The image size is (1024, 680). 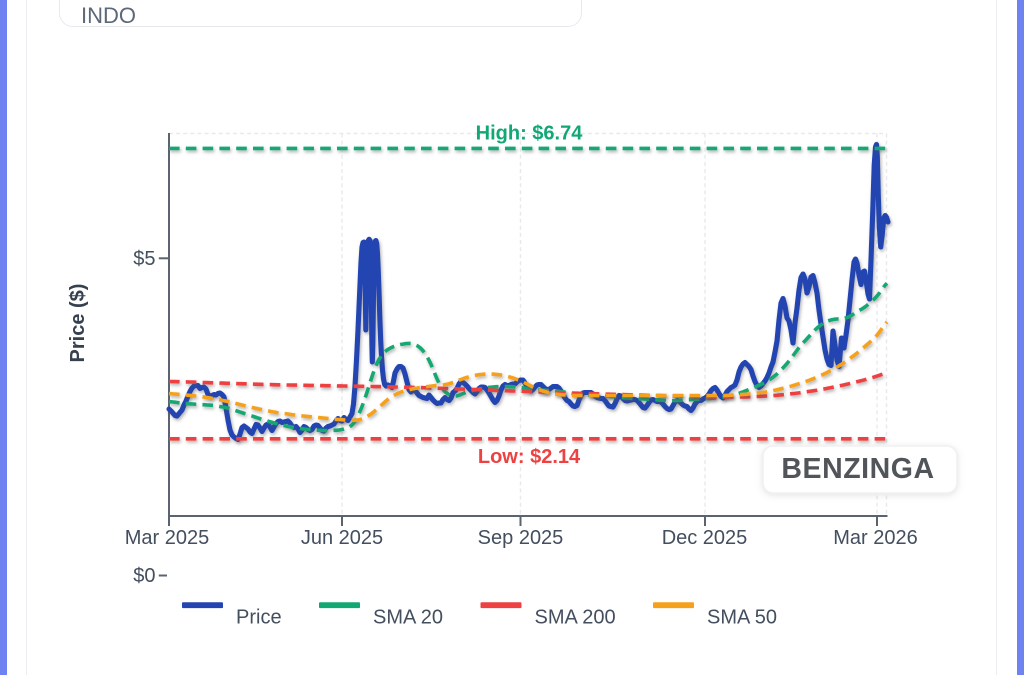 I want to click on svg-text: BENZINGA, so click(x=857, y=469).